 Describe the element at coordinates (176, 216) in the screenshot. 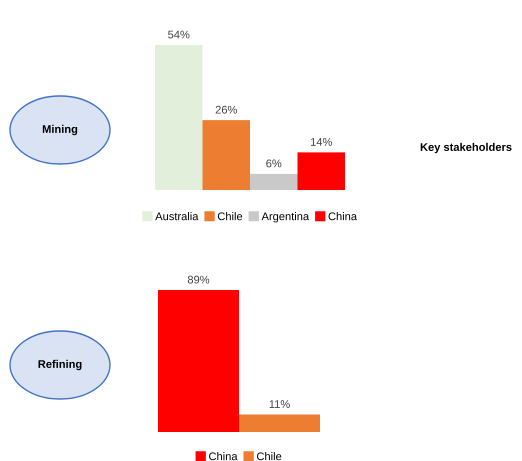

I see `legend-label: Australia` at that location.